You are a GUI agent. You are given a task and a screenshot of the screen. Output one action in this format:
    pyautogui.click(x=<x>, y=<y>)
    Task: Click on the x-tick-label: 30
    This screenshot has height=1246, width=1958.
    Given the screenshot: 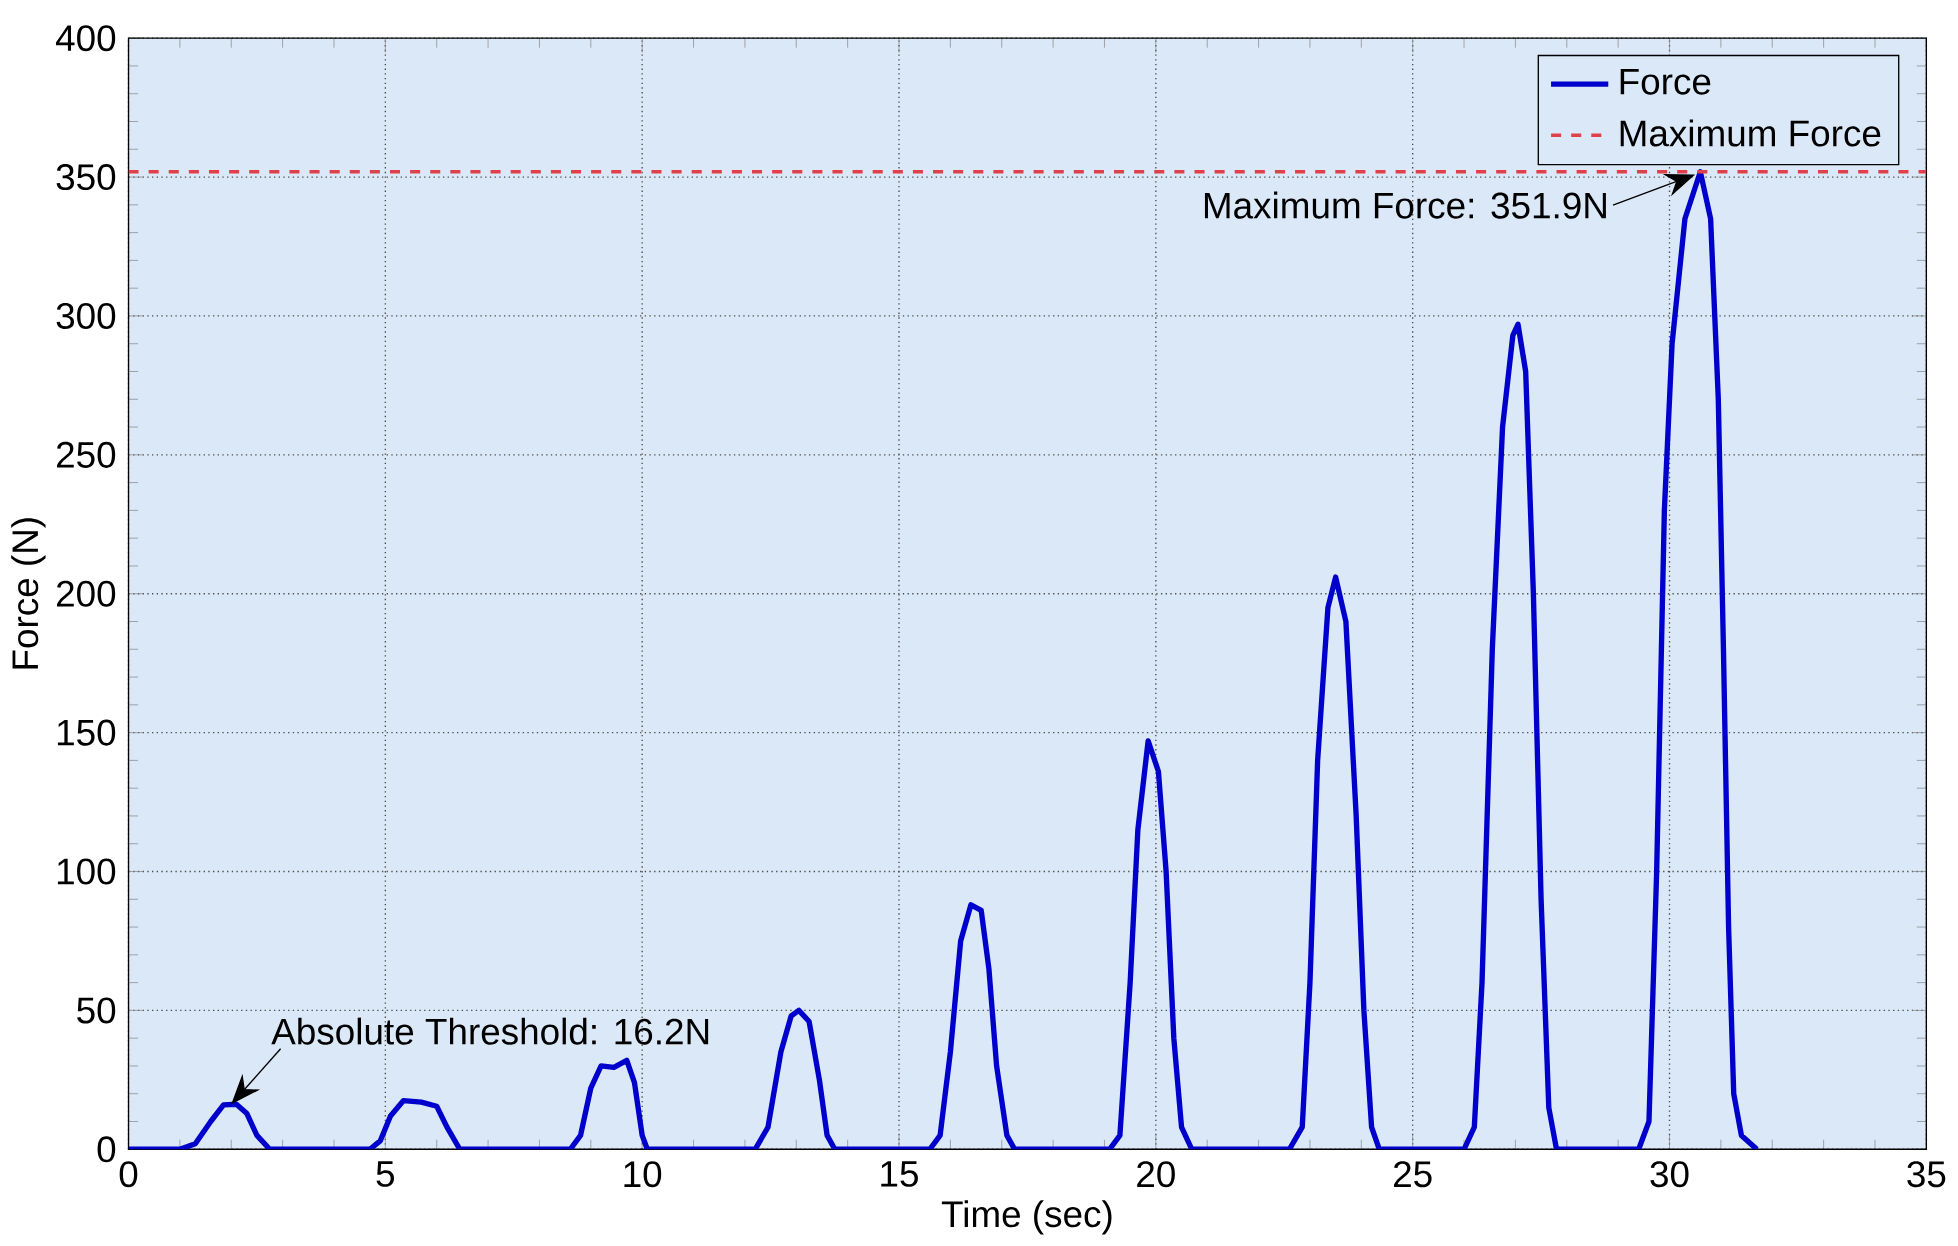 What is the action you would take?
    pyautogui.click(x=1669, y=1174)
    